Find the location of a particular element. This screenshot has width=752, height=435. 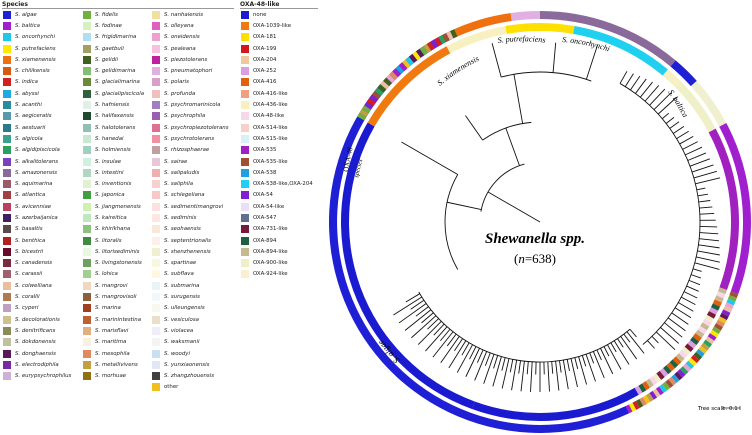

legend-entry: S. algicola is located at coordinates (37, 138).